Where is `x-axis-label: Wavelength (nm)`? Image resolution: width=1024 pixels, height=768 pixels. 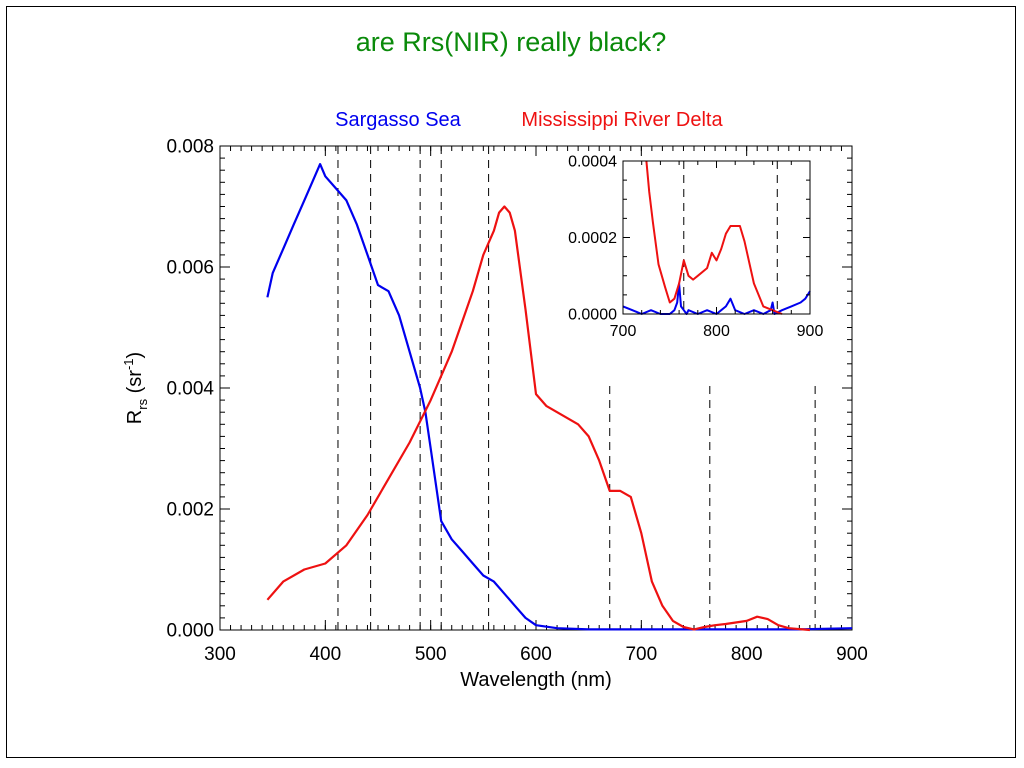 x-axis-label: Wavelength (nm) is located at coordinates (536, 680).